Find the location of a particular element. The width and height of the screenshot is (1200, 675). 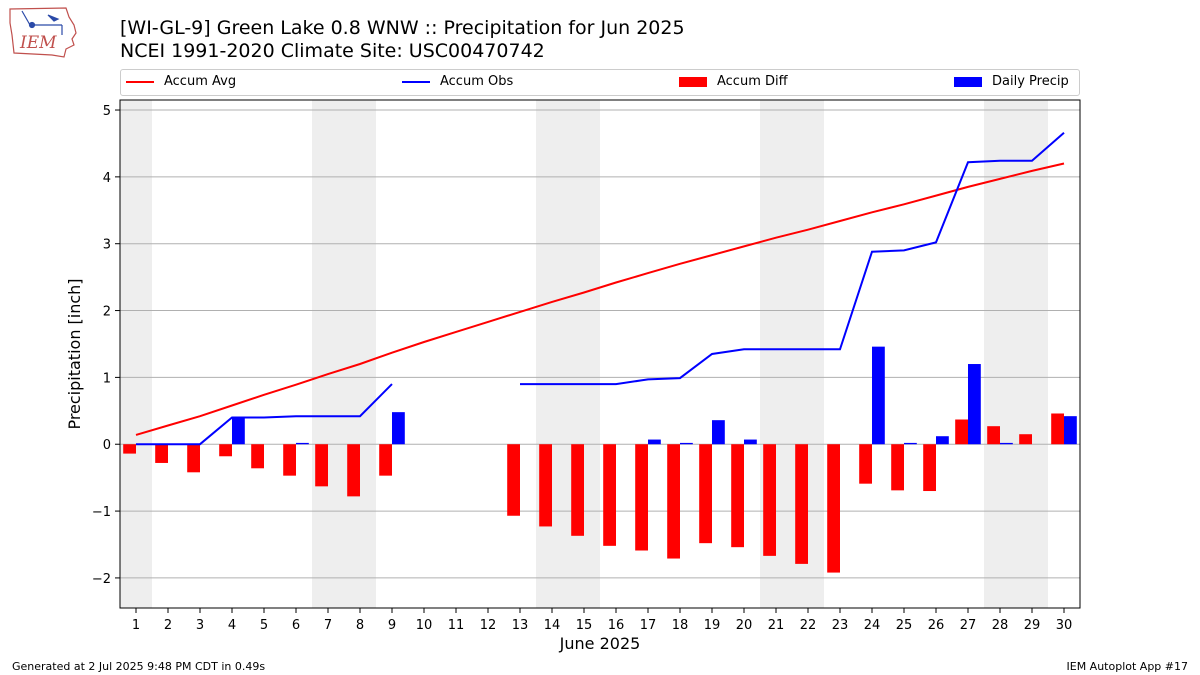

x-tick-label: 24 is located at coordinates (872, 625).